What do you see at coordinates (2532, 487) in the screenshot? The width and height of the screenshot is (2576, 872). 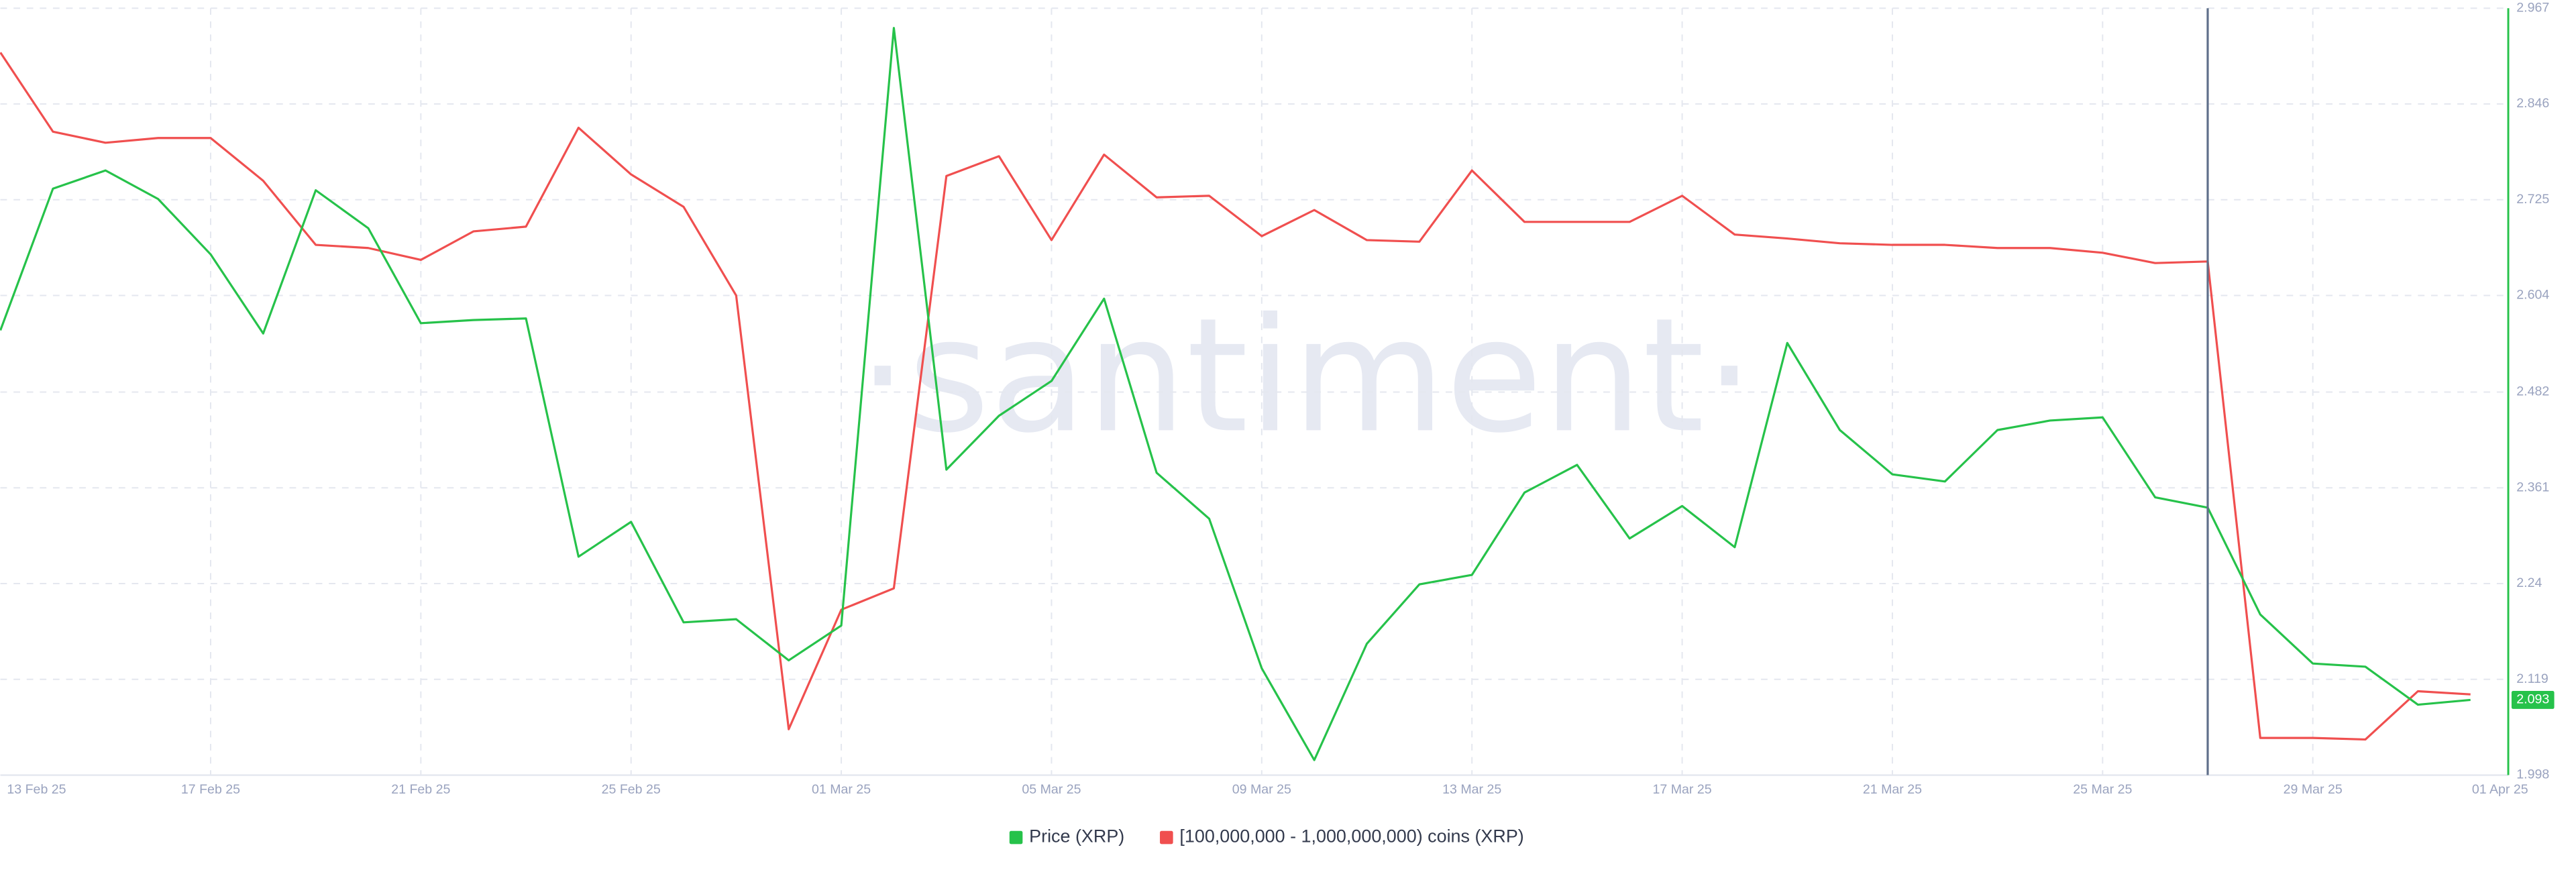 I see `y-tick-label: 2.361` at bounding box center [2532, 487].